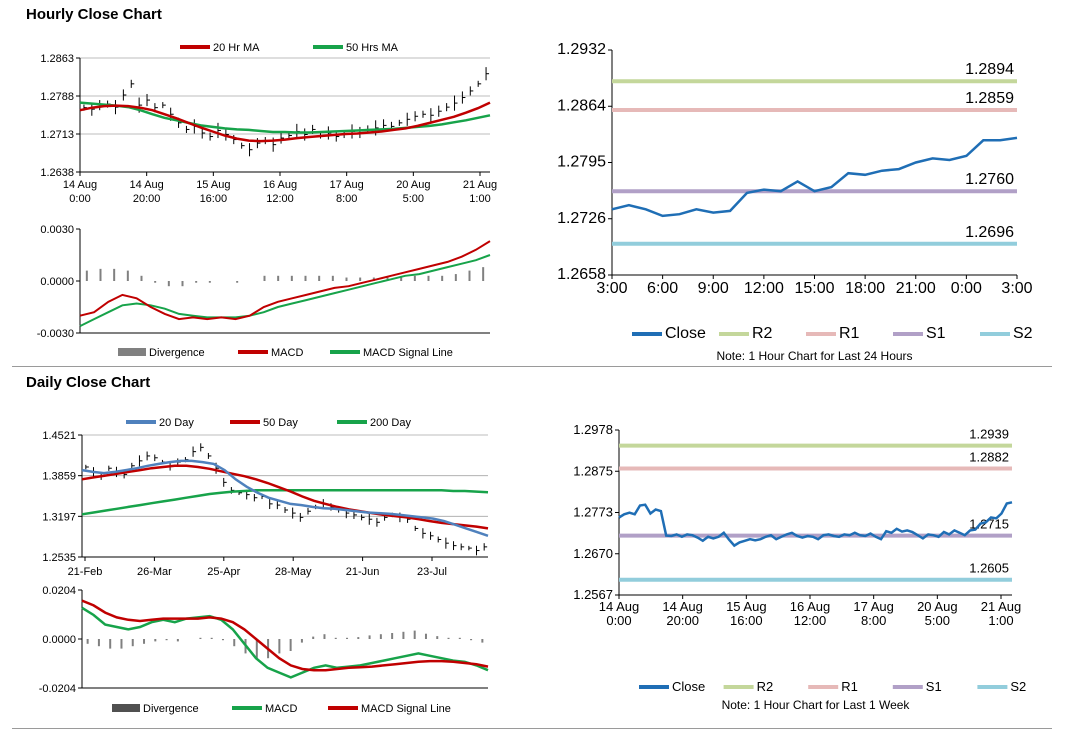 The width and height of the screenshot is (1066, 733). Describe the element at coordinates (581, 162) in the screenshot. I see `hourly-pivot-y-tick-label: 1.2795` at that location.